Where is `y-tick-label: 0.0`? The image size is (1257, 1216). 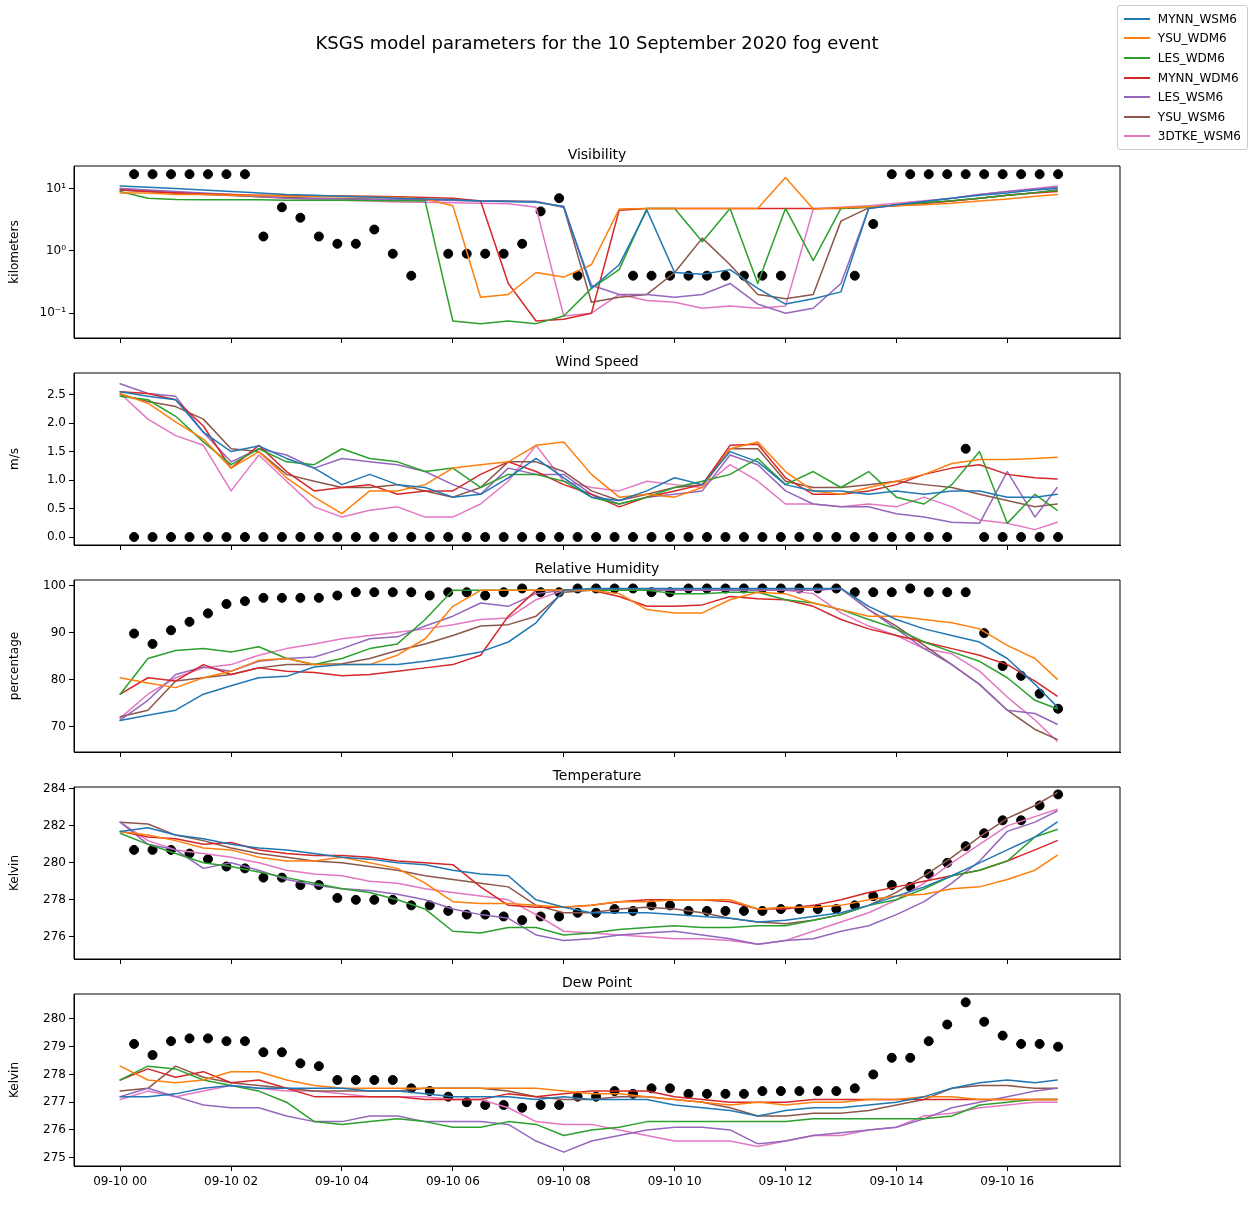 y-tick-label: 0.0 is located at coordinates (56, 536).